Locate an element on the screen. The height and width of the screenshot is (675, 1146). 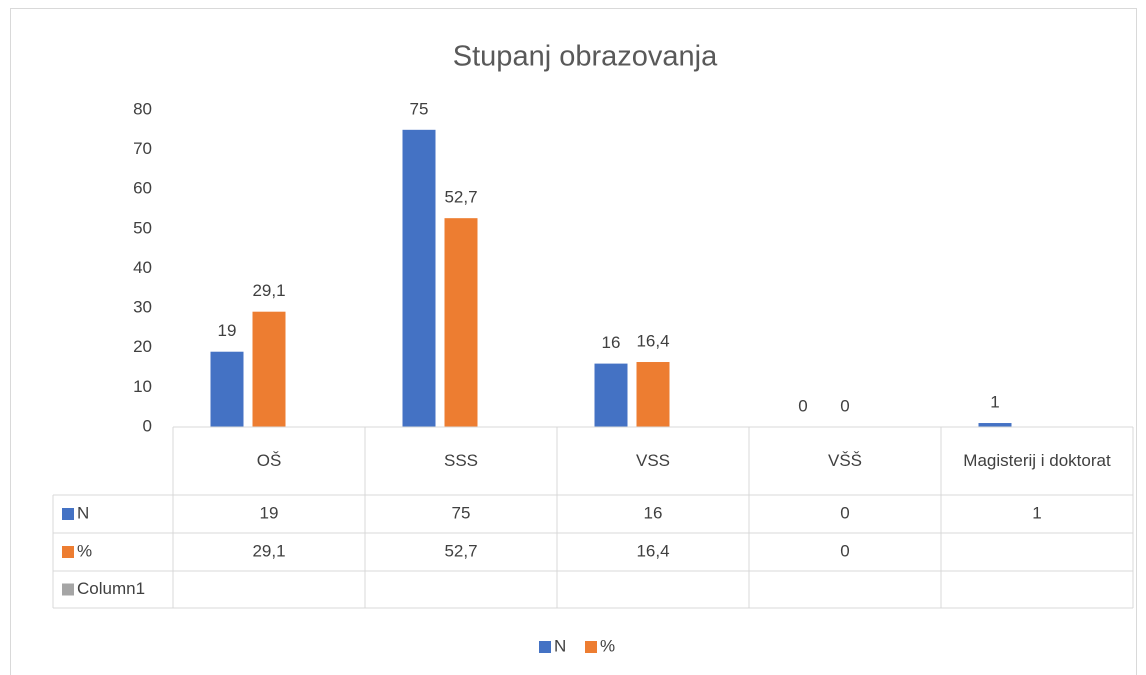
x-tick-label-box: OŠ is located at coordinates (269, 460).